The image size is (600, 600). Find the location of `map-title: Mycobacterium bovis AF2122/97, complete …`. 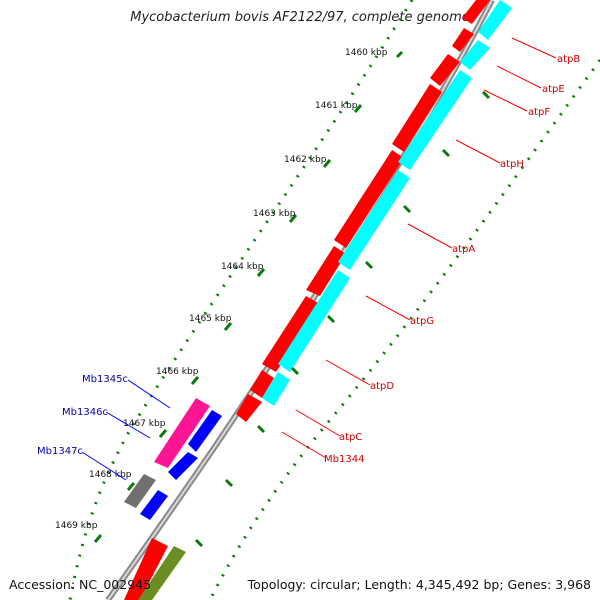

map-title: Mycobacterium bovis AF2122/97, complete … is located at coordinates (300, 17).